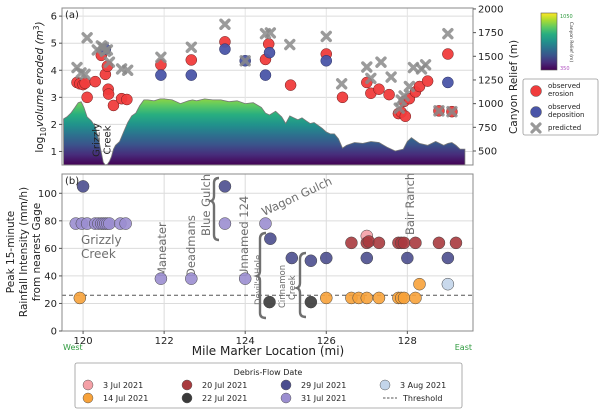 This screenshot has height=414, width=600. Describe the element at coordinates (50, 304) in the screenshot. I see `y-tick-label: 20` at that location.